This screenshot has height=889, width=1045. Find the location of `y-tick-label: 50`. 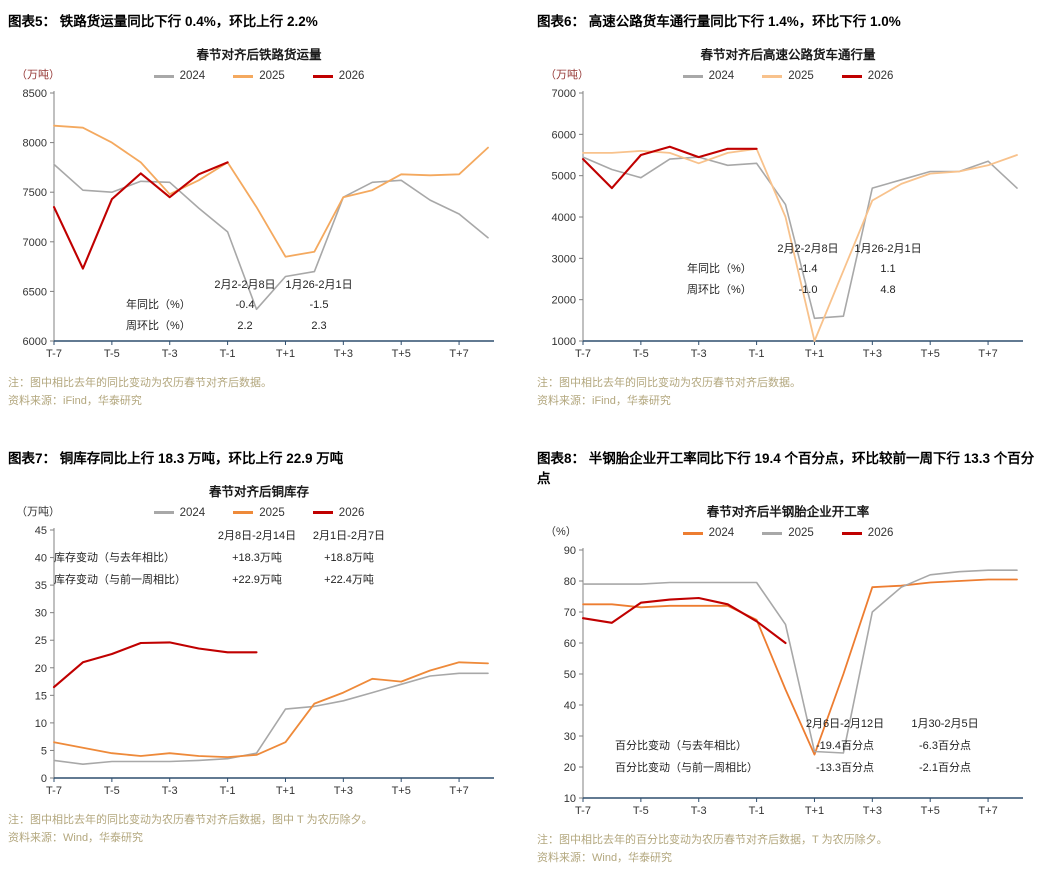

y-tick-label: 50 is located at coordinates (570, 675).